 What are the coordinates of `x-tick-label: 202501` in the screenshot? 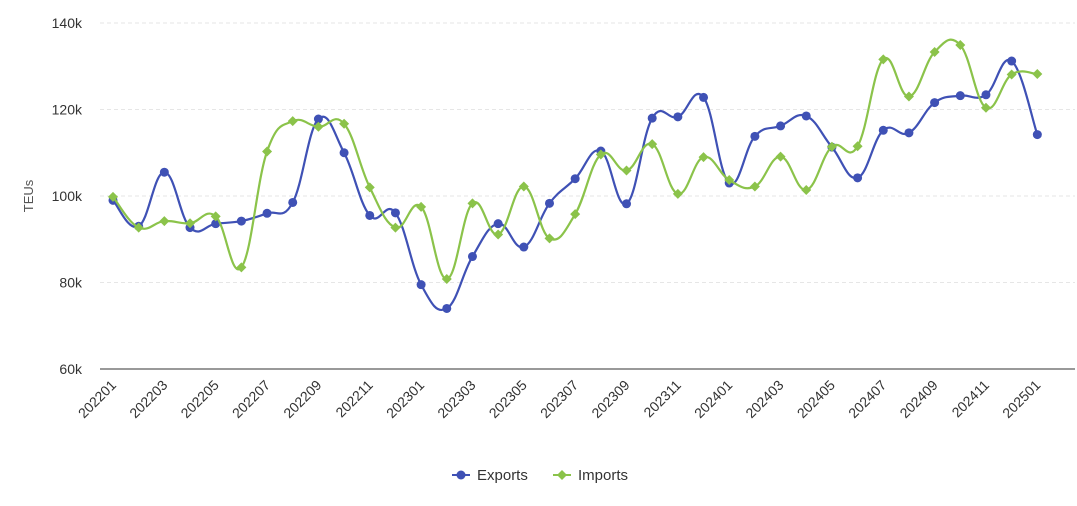 It's located at (1021, 399).